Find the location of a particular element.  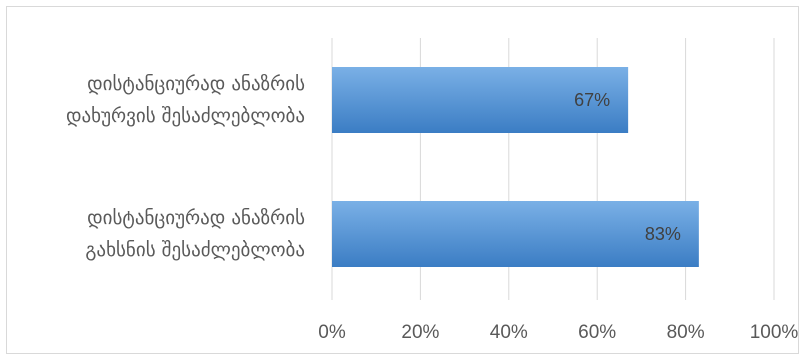

x-tick-label: 100% is located at coordinates (774, 332).